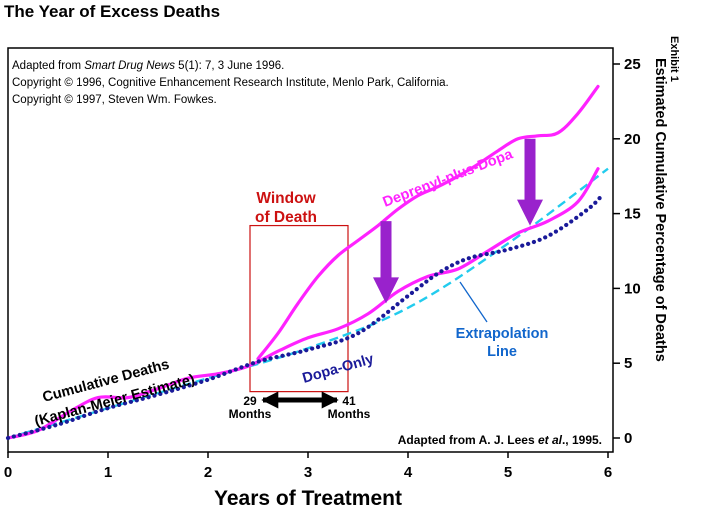 The width and height of the screenshot is (715, 510). What do you see at coordinates (349, 401) in the screenshot?
I see `months-end-value: 41` at bounding box center [349, 401].